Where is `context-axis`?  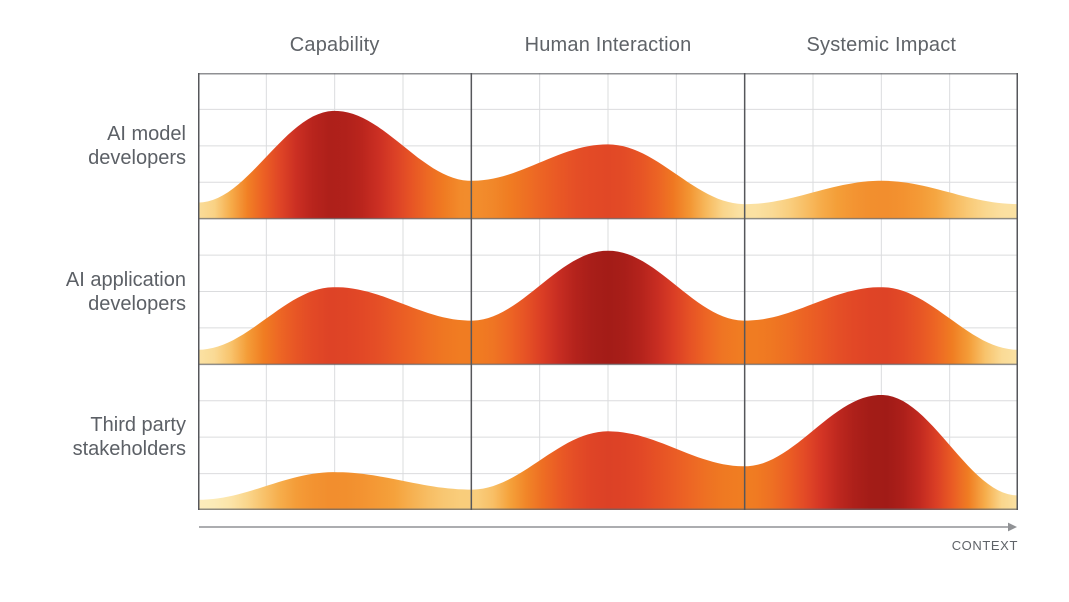
context-axis is located at coordinates (608, 528).